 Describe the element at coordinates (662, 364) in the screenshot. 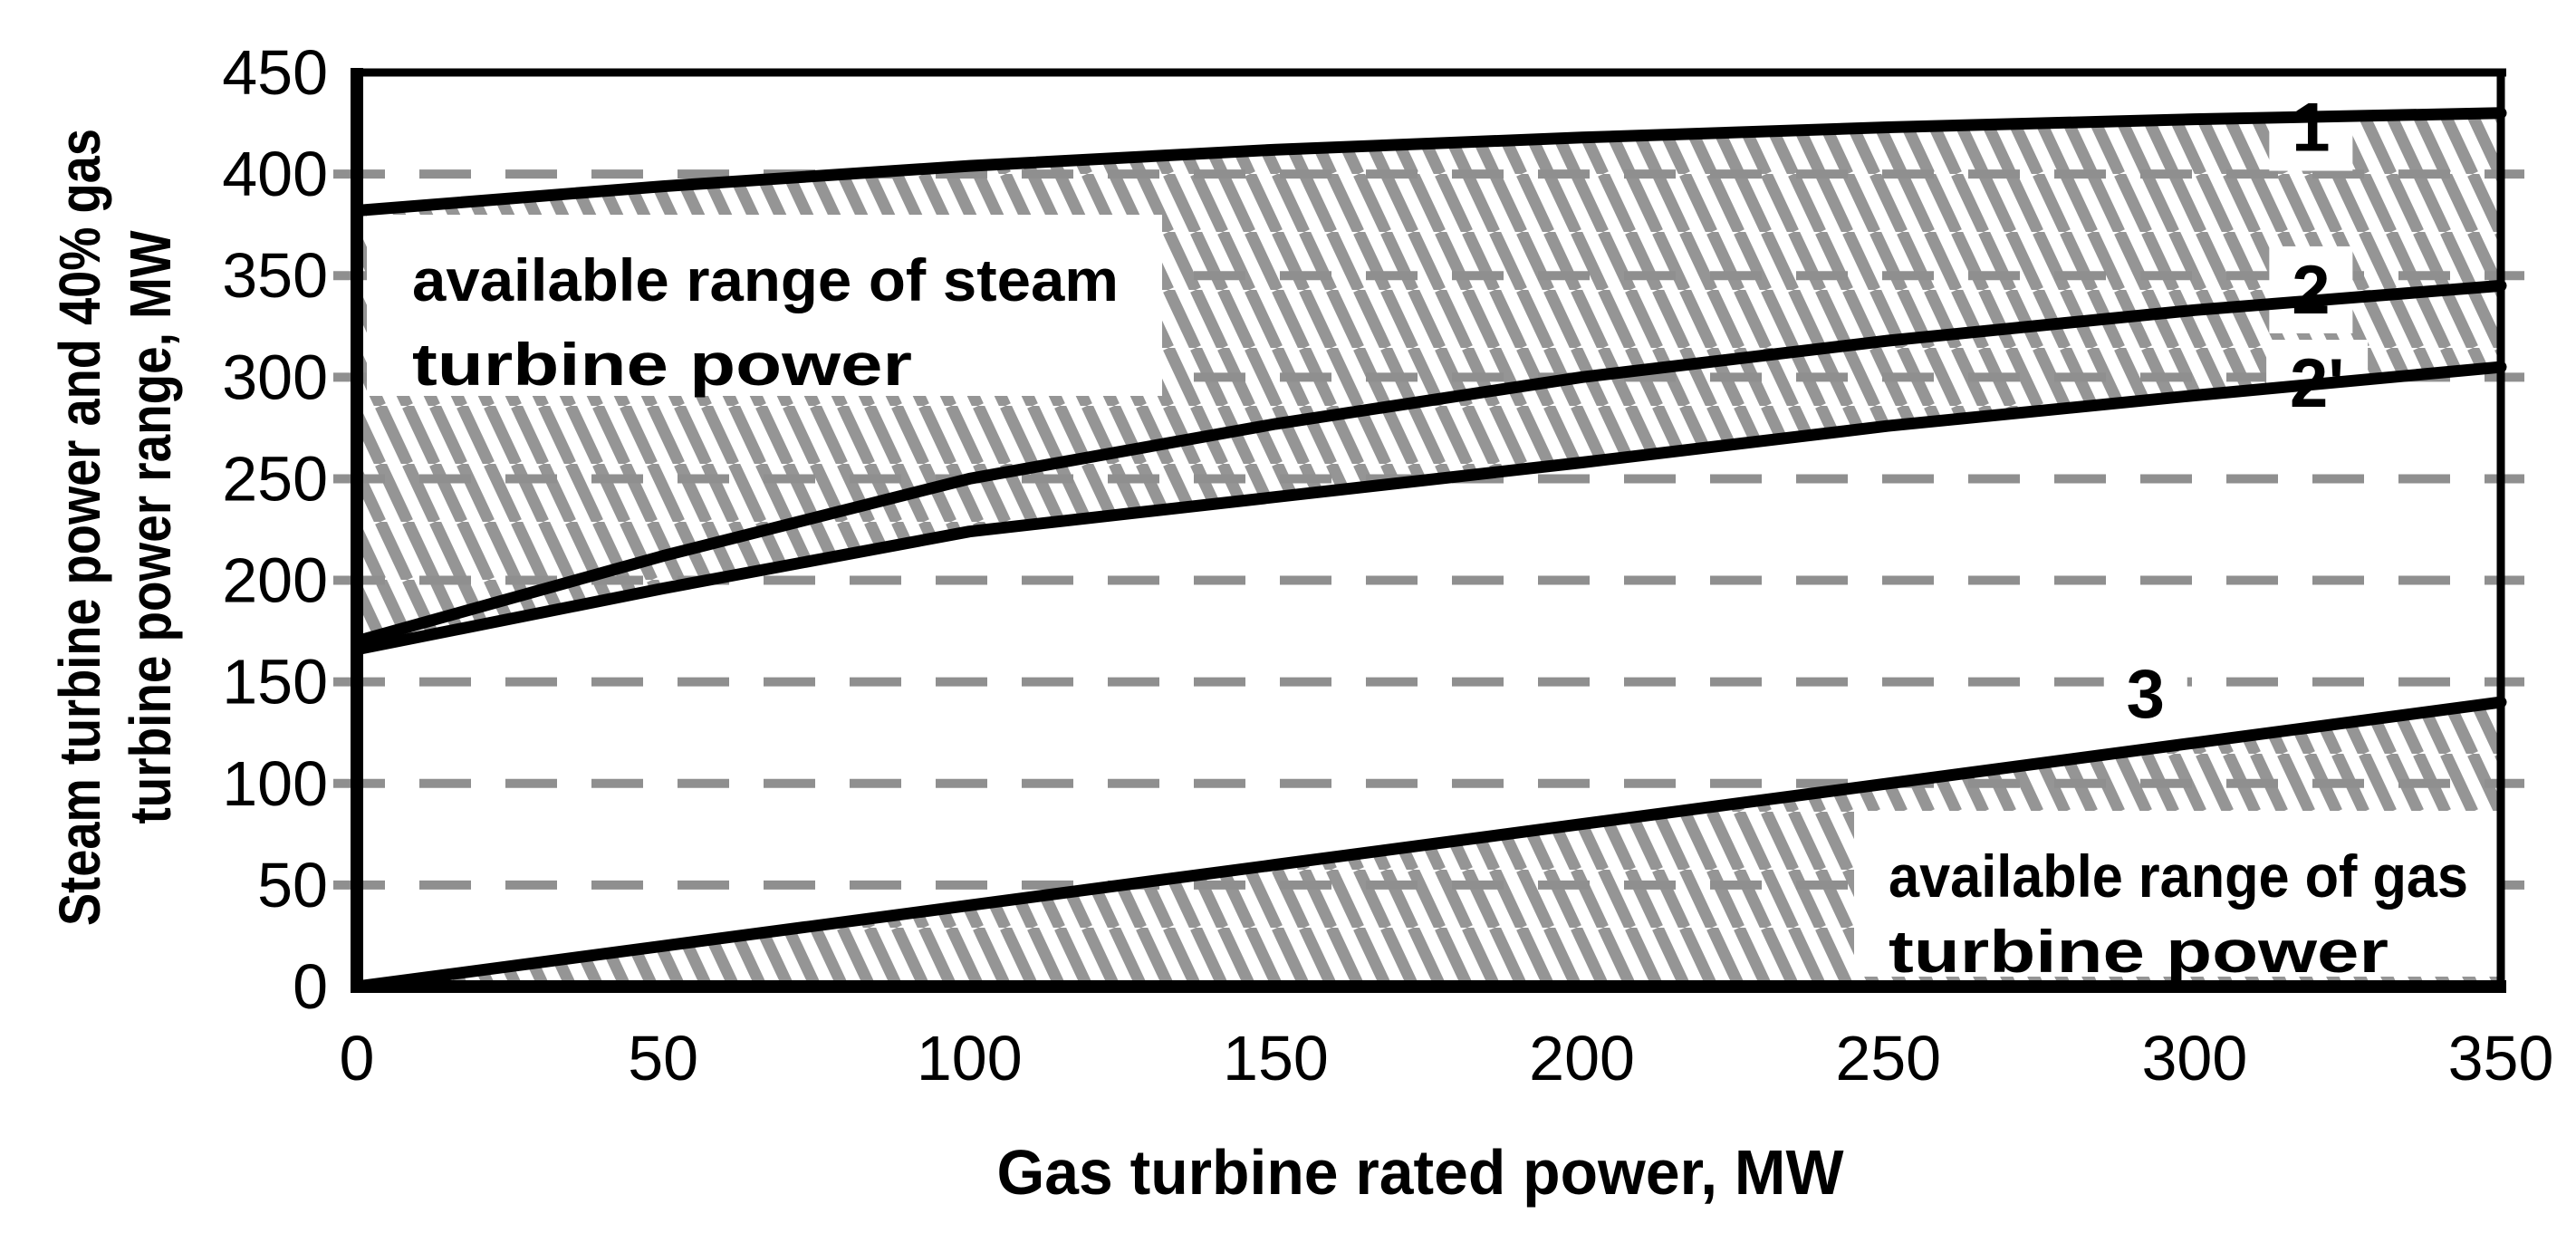

I see `steam-range-label-line2: turbine power` at that location.